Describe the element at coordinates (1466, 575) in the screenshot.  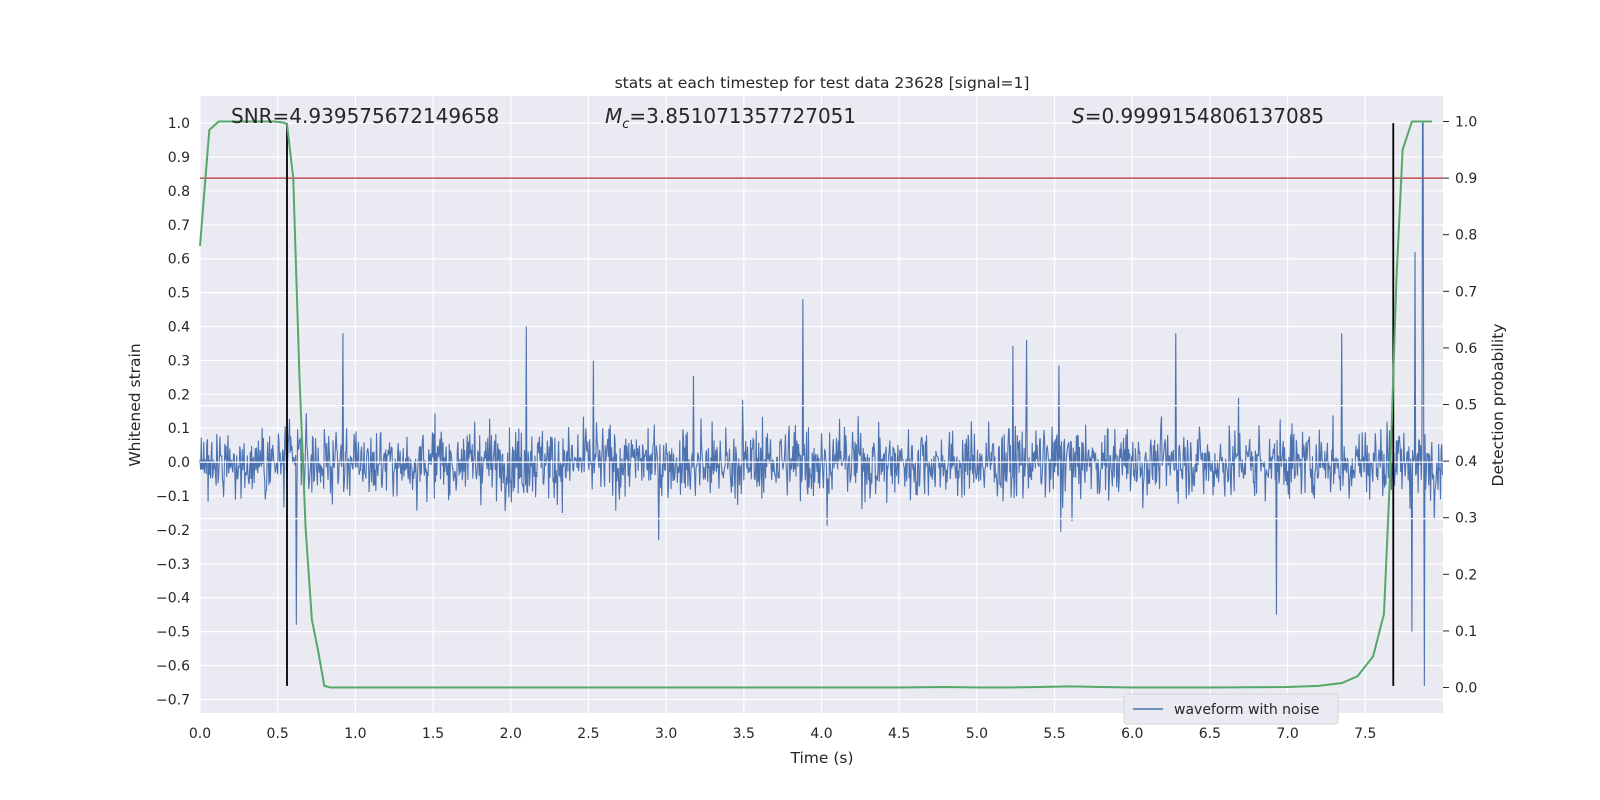
I see `y-right-tick-label: 0.2` at that location.